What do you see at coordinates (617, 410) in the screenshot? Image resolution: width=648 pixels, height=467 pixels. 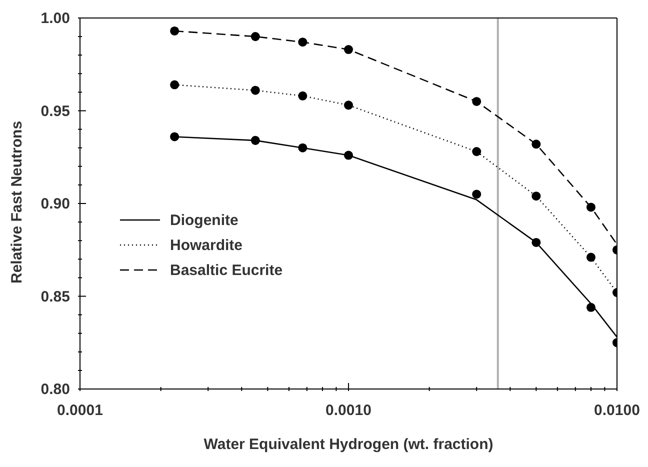 I see `x-tick-label: 0.0100` at bounding box center [617, 410].